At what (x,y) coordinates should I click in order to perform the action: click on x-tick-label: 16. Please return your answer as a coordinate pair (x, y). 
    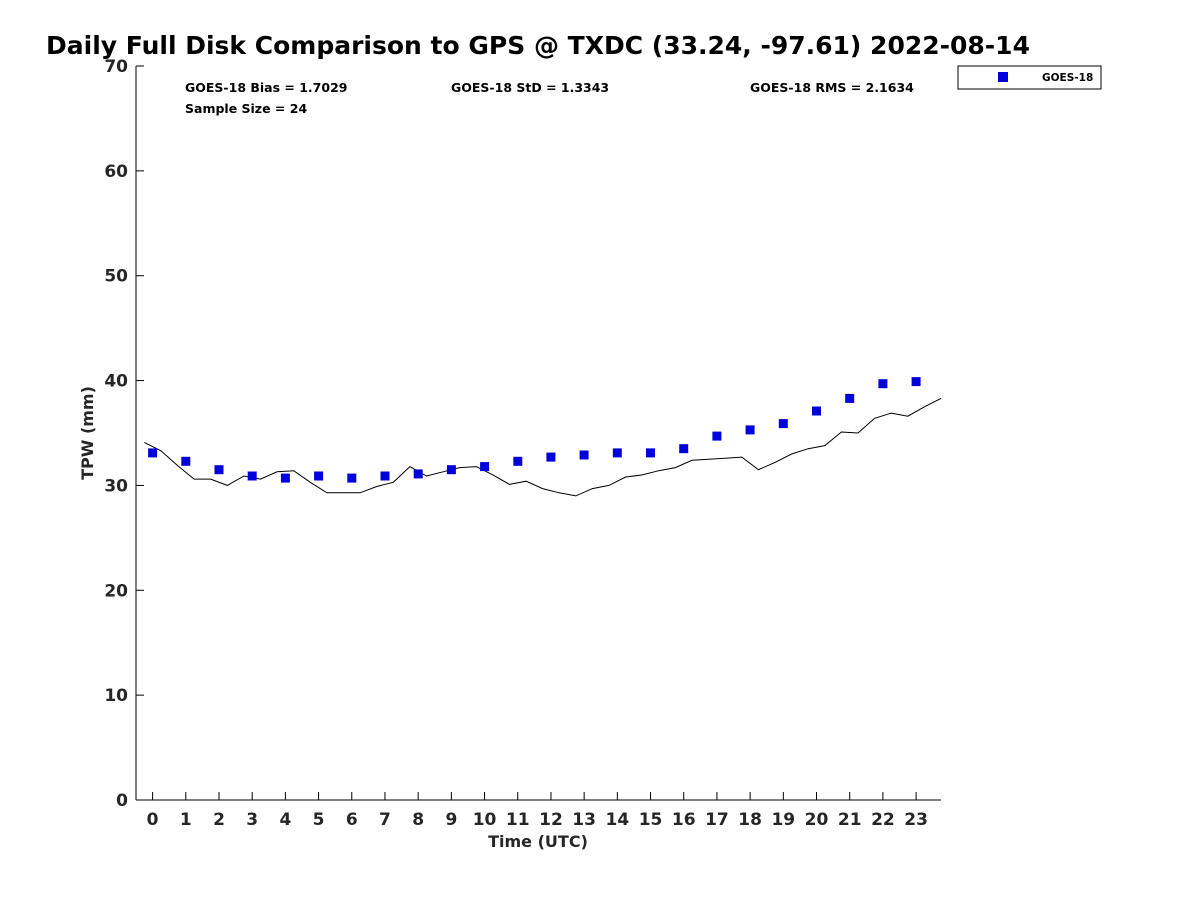
    Looking at the image, I should click on (684, 820).